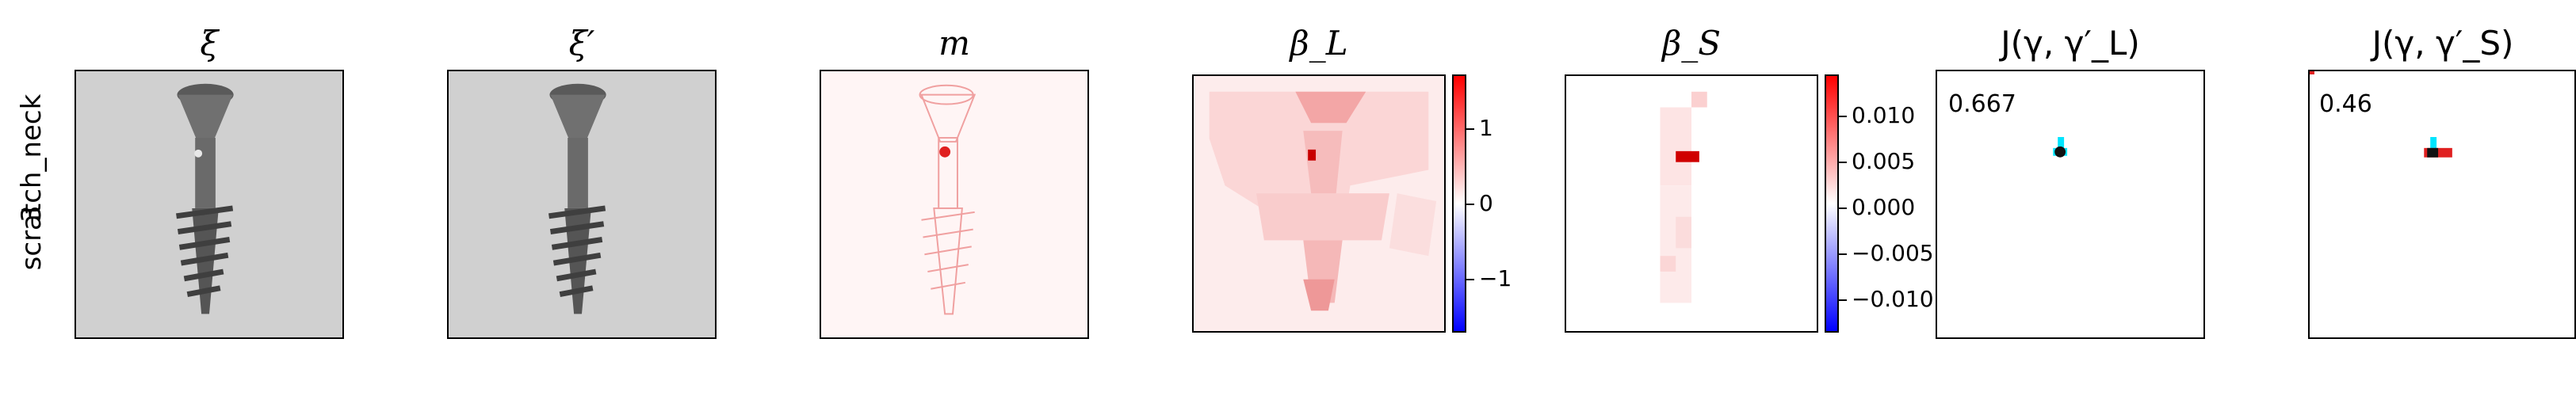 This screenshot has height=396, width=2576. I want to click on difference-map, so click(954, 204).